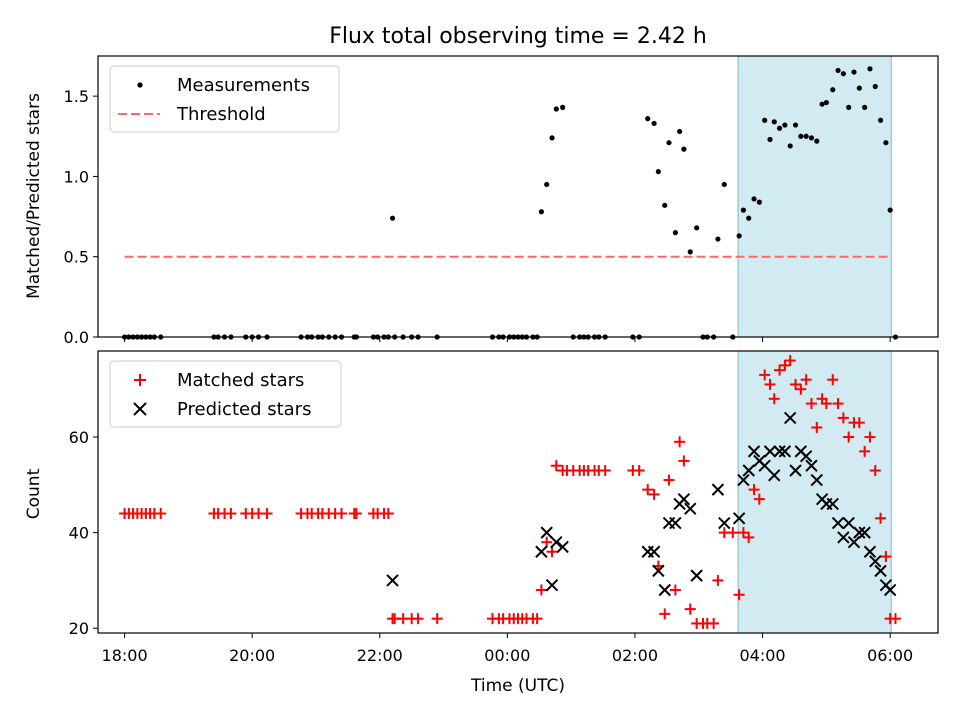  I want to click on top-y-tick-label: 1.5, so click(76, 96).